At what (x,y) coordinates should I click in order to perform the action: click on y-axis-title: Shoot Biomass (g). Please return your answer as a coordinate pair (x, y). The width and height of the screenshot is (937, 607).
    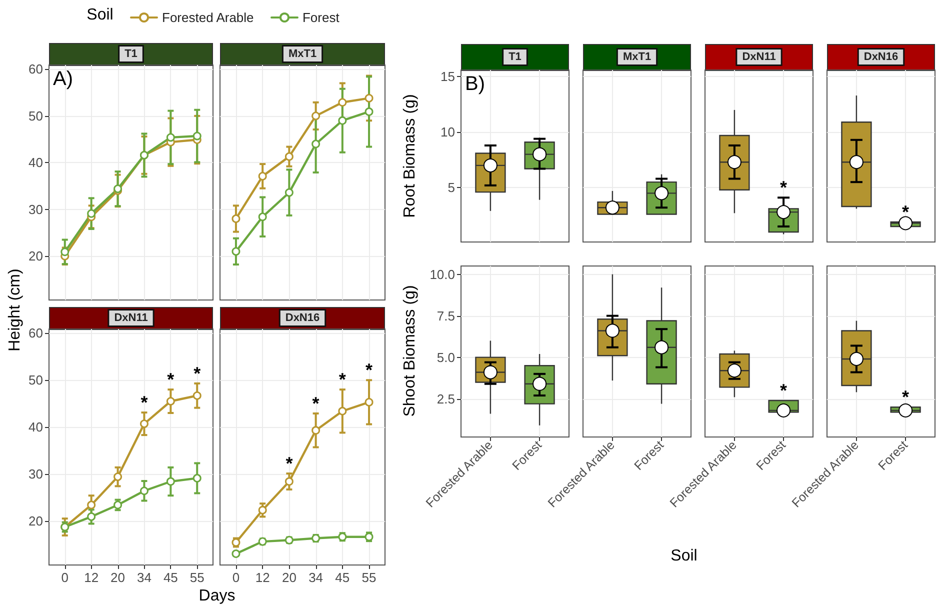
    Looking at the image, I should click on (410, 351).